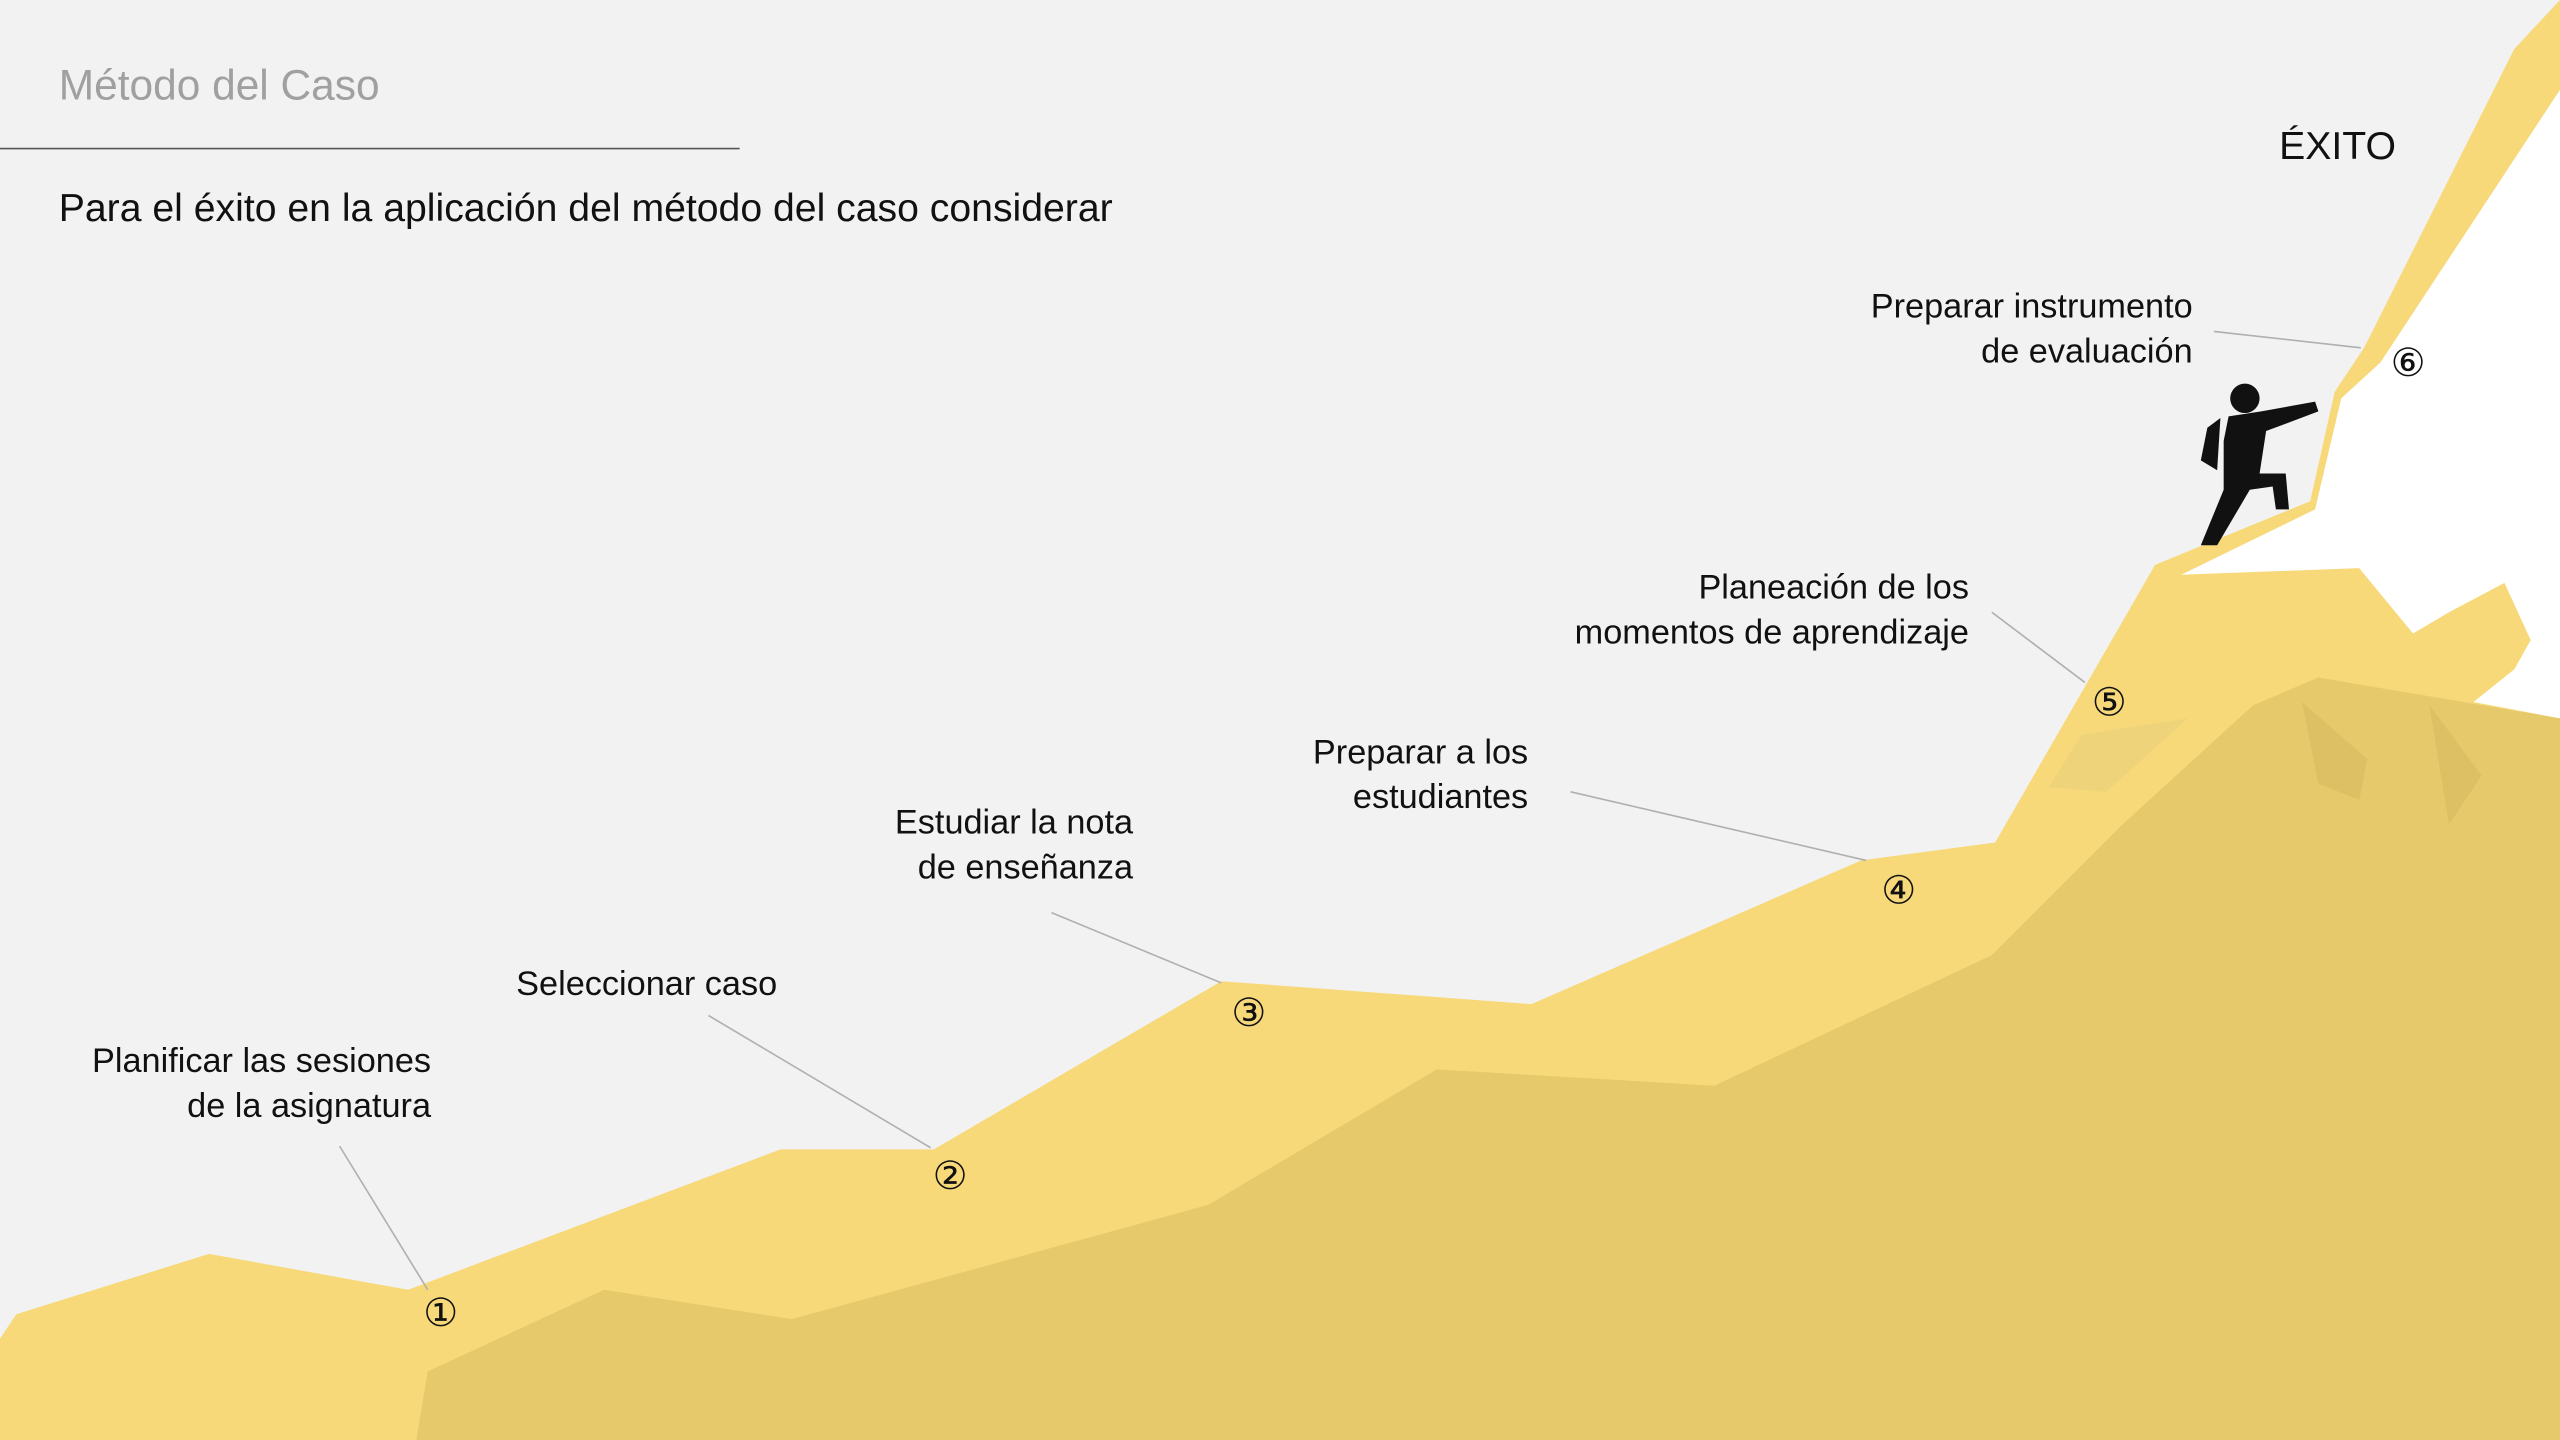 The image size is (2560, 1440). Describe the element at coordinates (1898, 890) in the screenshot. I see `step-number: ④` at that location.